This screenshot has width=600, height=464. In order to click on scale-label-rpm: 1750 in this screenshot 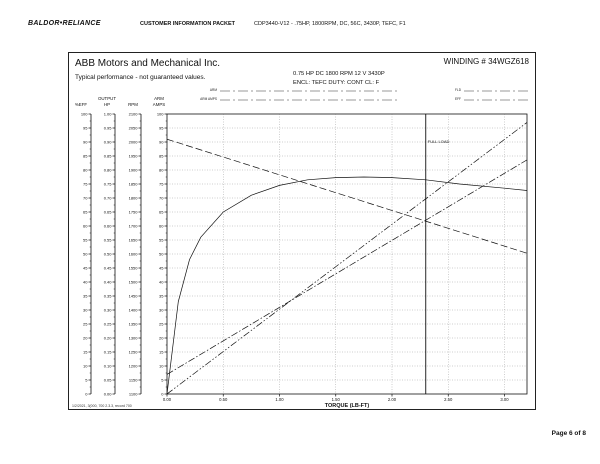, I will do `click(134, 211)`.